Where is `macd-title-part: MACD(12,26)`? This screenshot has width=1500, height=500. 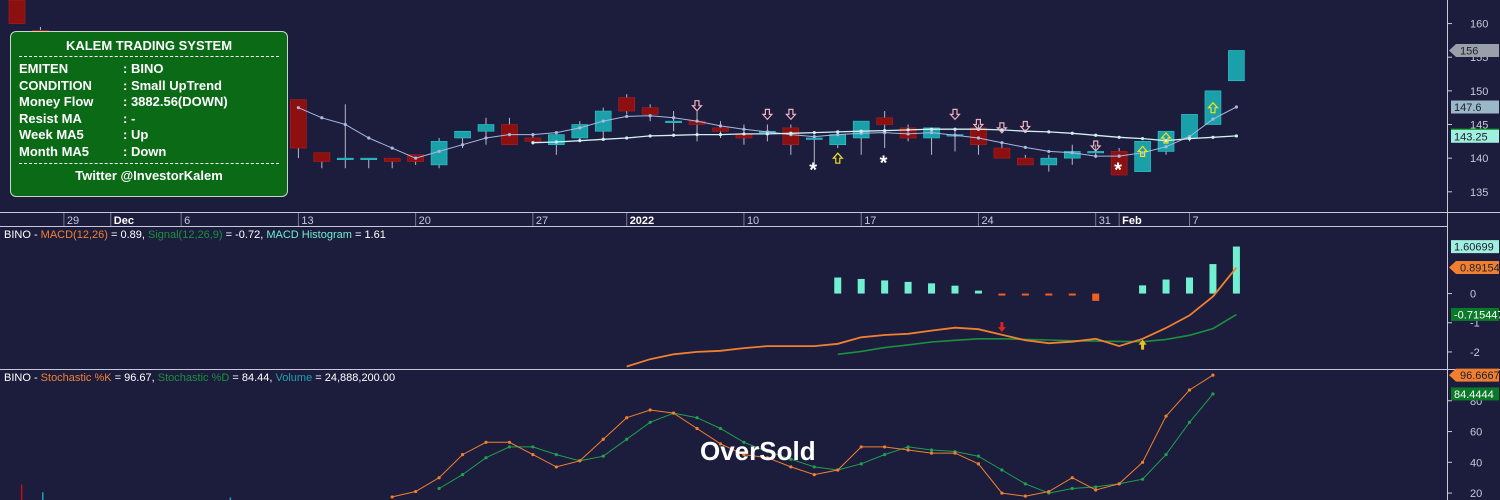 macd-title-part: MACD(12,26) is located at coordinates (74, 235).